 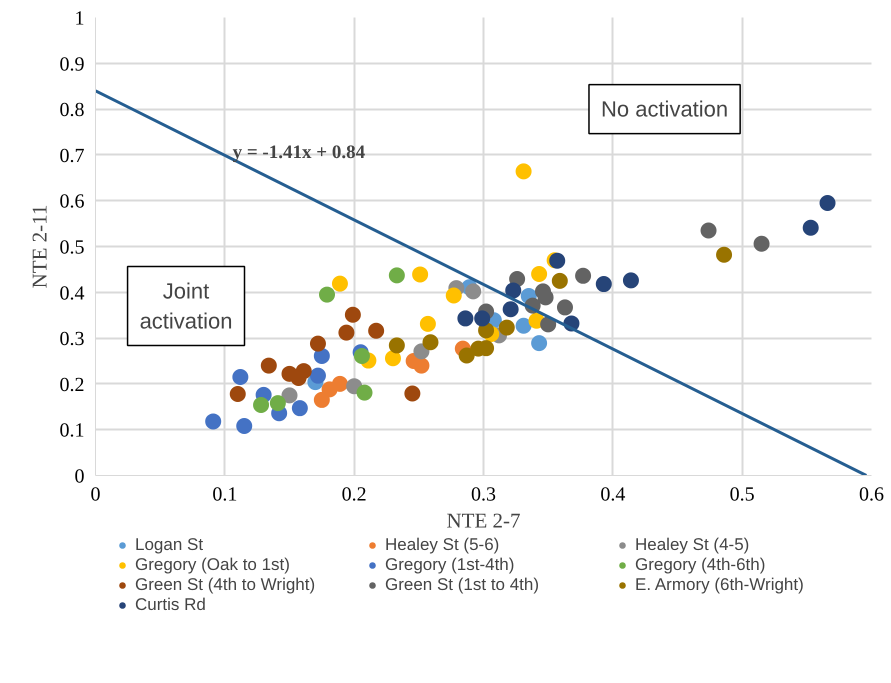 I want to click on annotation: No activation, so click(x=664, y=109).